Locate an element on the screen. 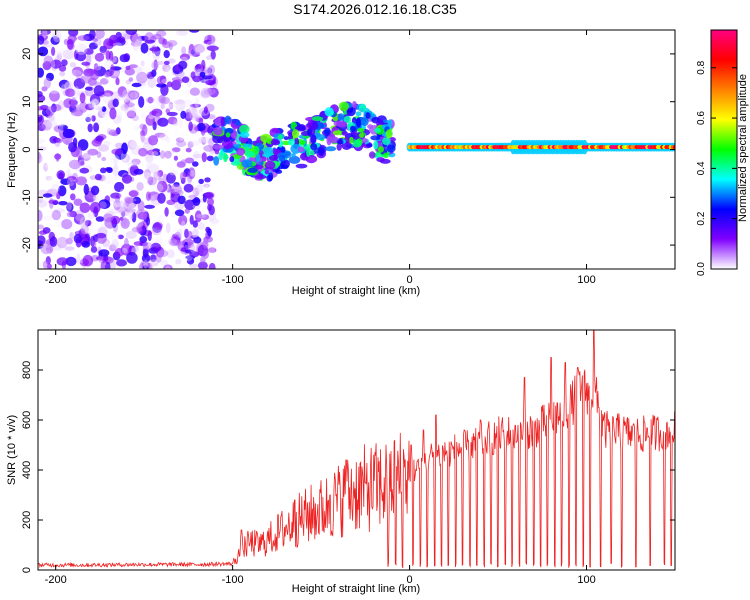  x-tick-label: -200 is located at coordinates (56, 280).